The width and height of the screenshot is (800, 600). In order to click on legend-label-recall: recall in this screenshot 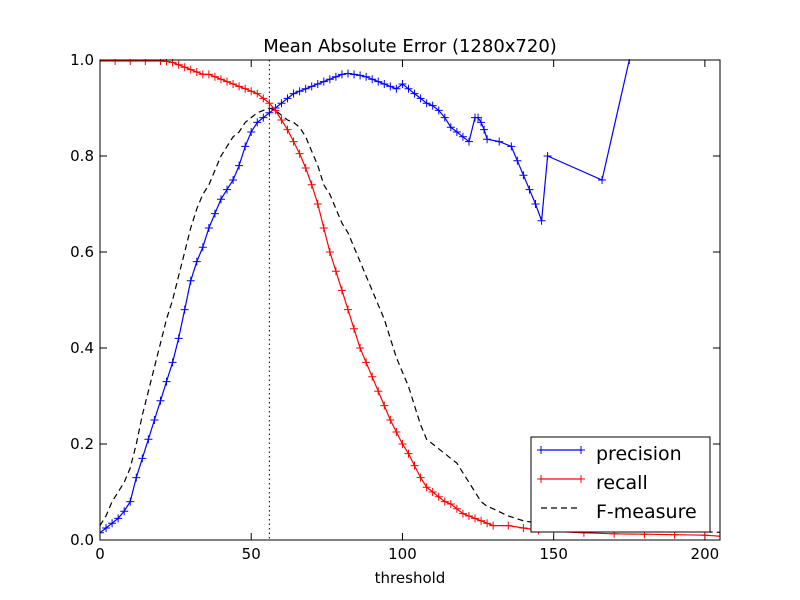, I will do `click(622, 483)`.